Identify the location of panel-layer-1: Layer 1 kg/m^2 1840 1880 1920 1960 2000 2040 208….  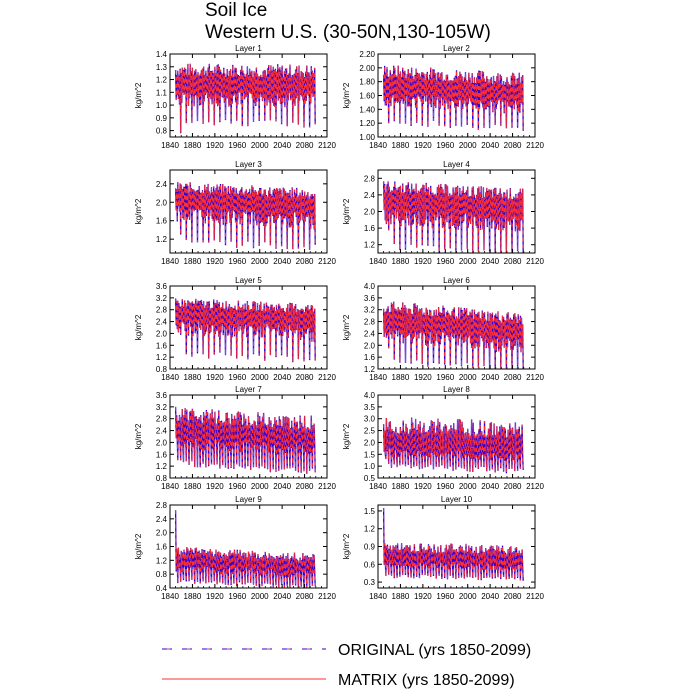
(235, 97).